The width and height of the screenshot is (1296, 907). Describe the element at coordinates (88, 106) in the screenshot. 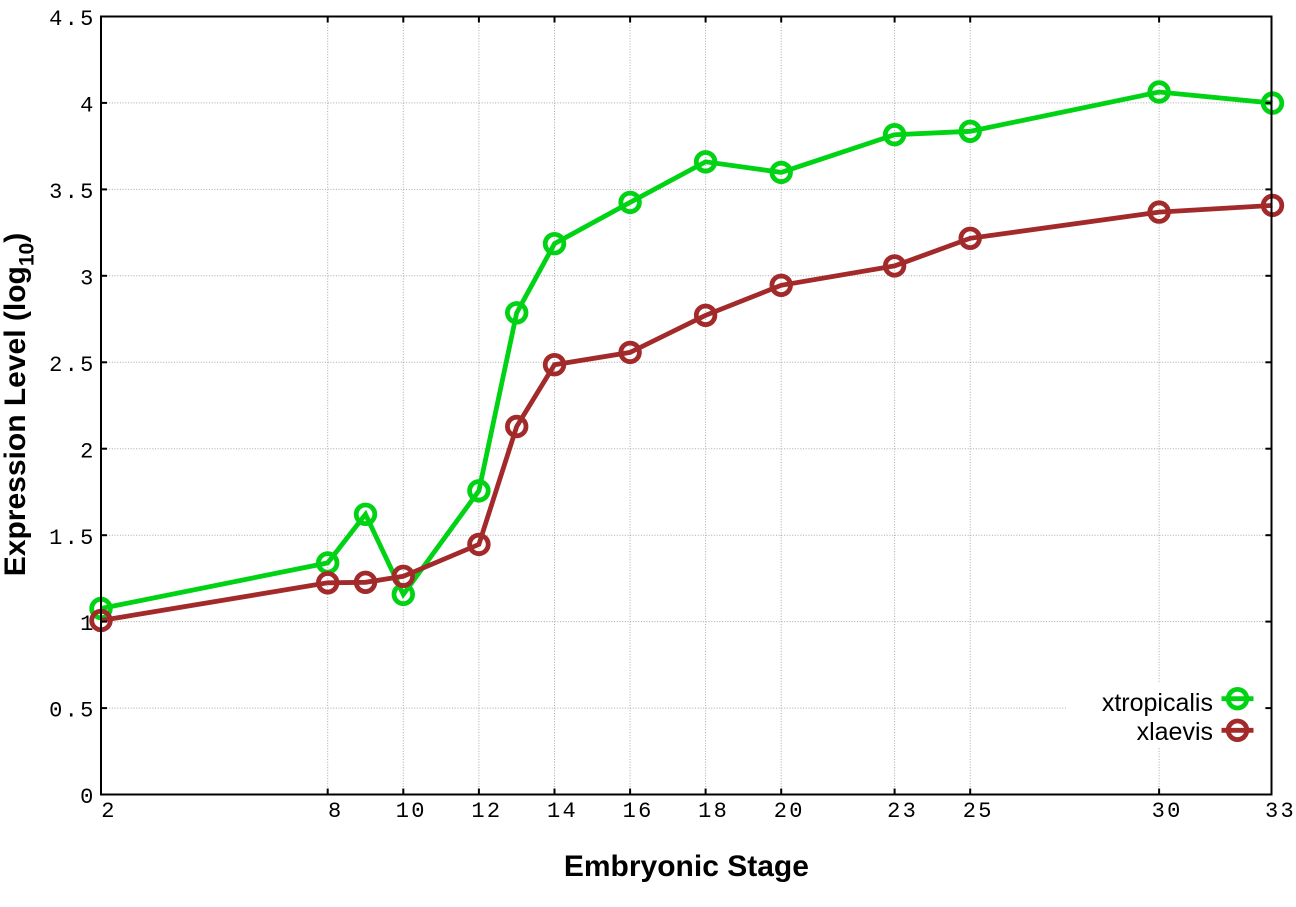

I see `svg-text: 4` at that location.